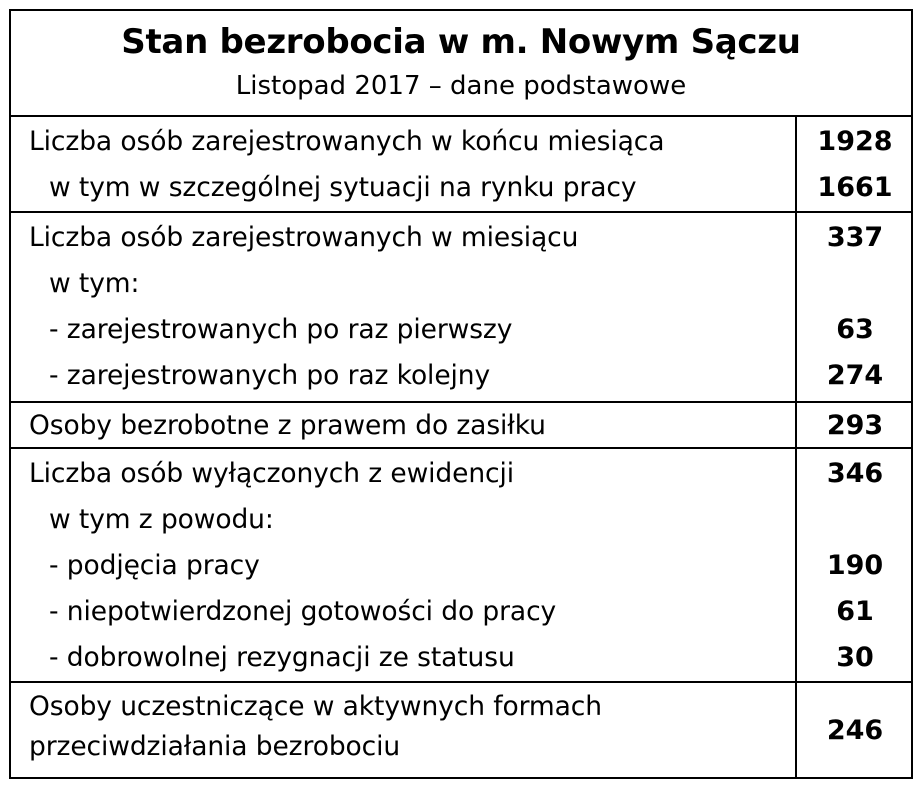 This screenshot has height=787, width=924. What do you see at coordinates (855, 473) in the screenshot?
I see `row-value: 346` at bounding box center [855, 473].